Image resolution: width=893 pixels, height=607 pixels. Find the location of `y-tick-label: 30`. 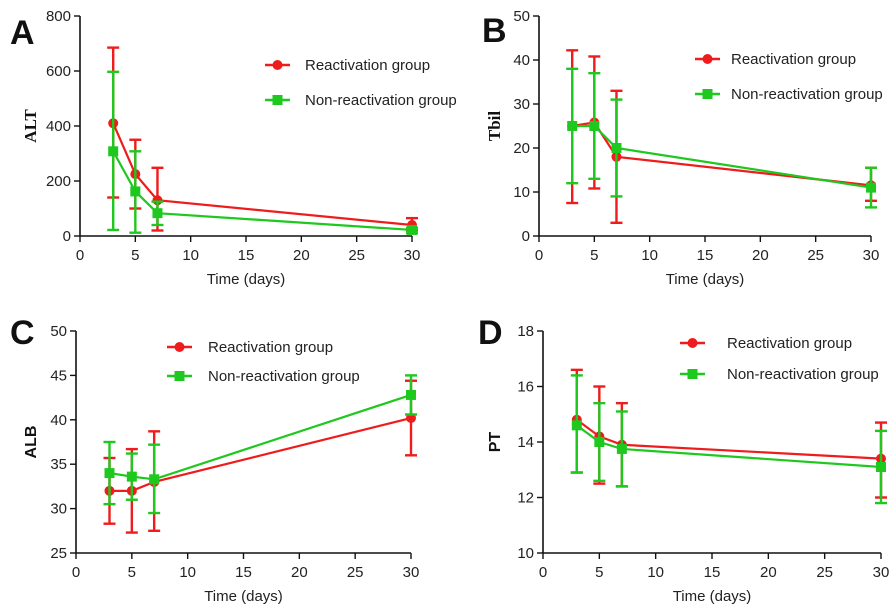

y-tick-label: 30 is located at coordinates (58, 509).